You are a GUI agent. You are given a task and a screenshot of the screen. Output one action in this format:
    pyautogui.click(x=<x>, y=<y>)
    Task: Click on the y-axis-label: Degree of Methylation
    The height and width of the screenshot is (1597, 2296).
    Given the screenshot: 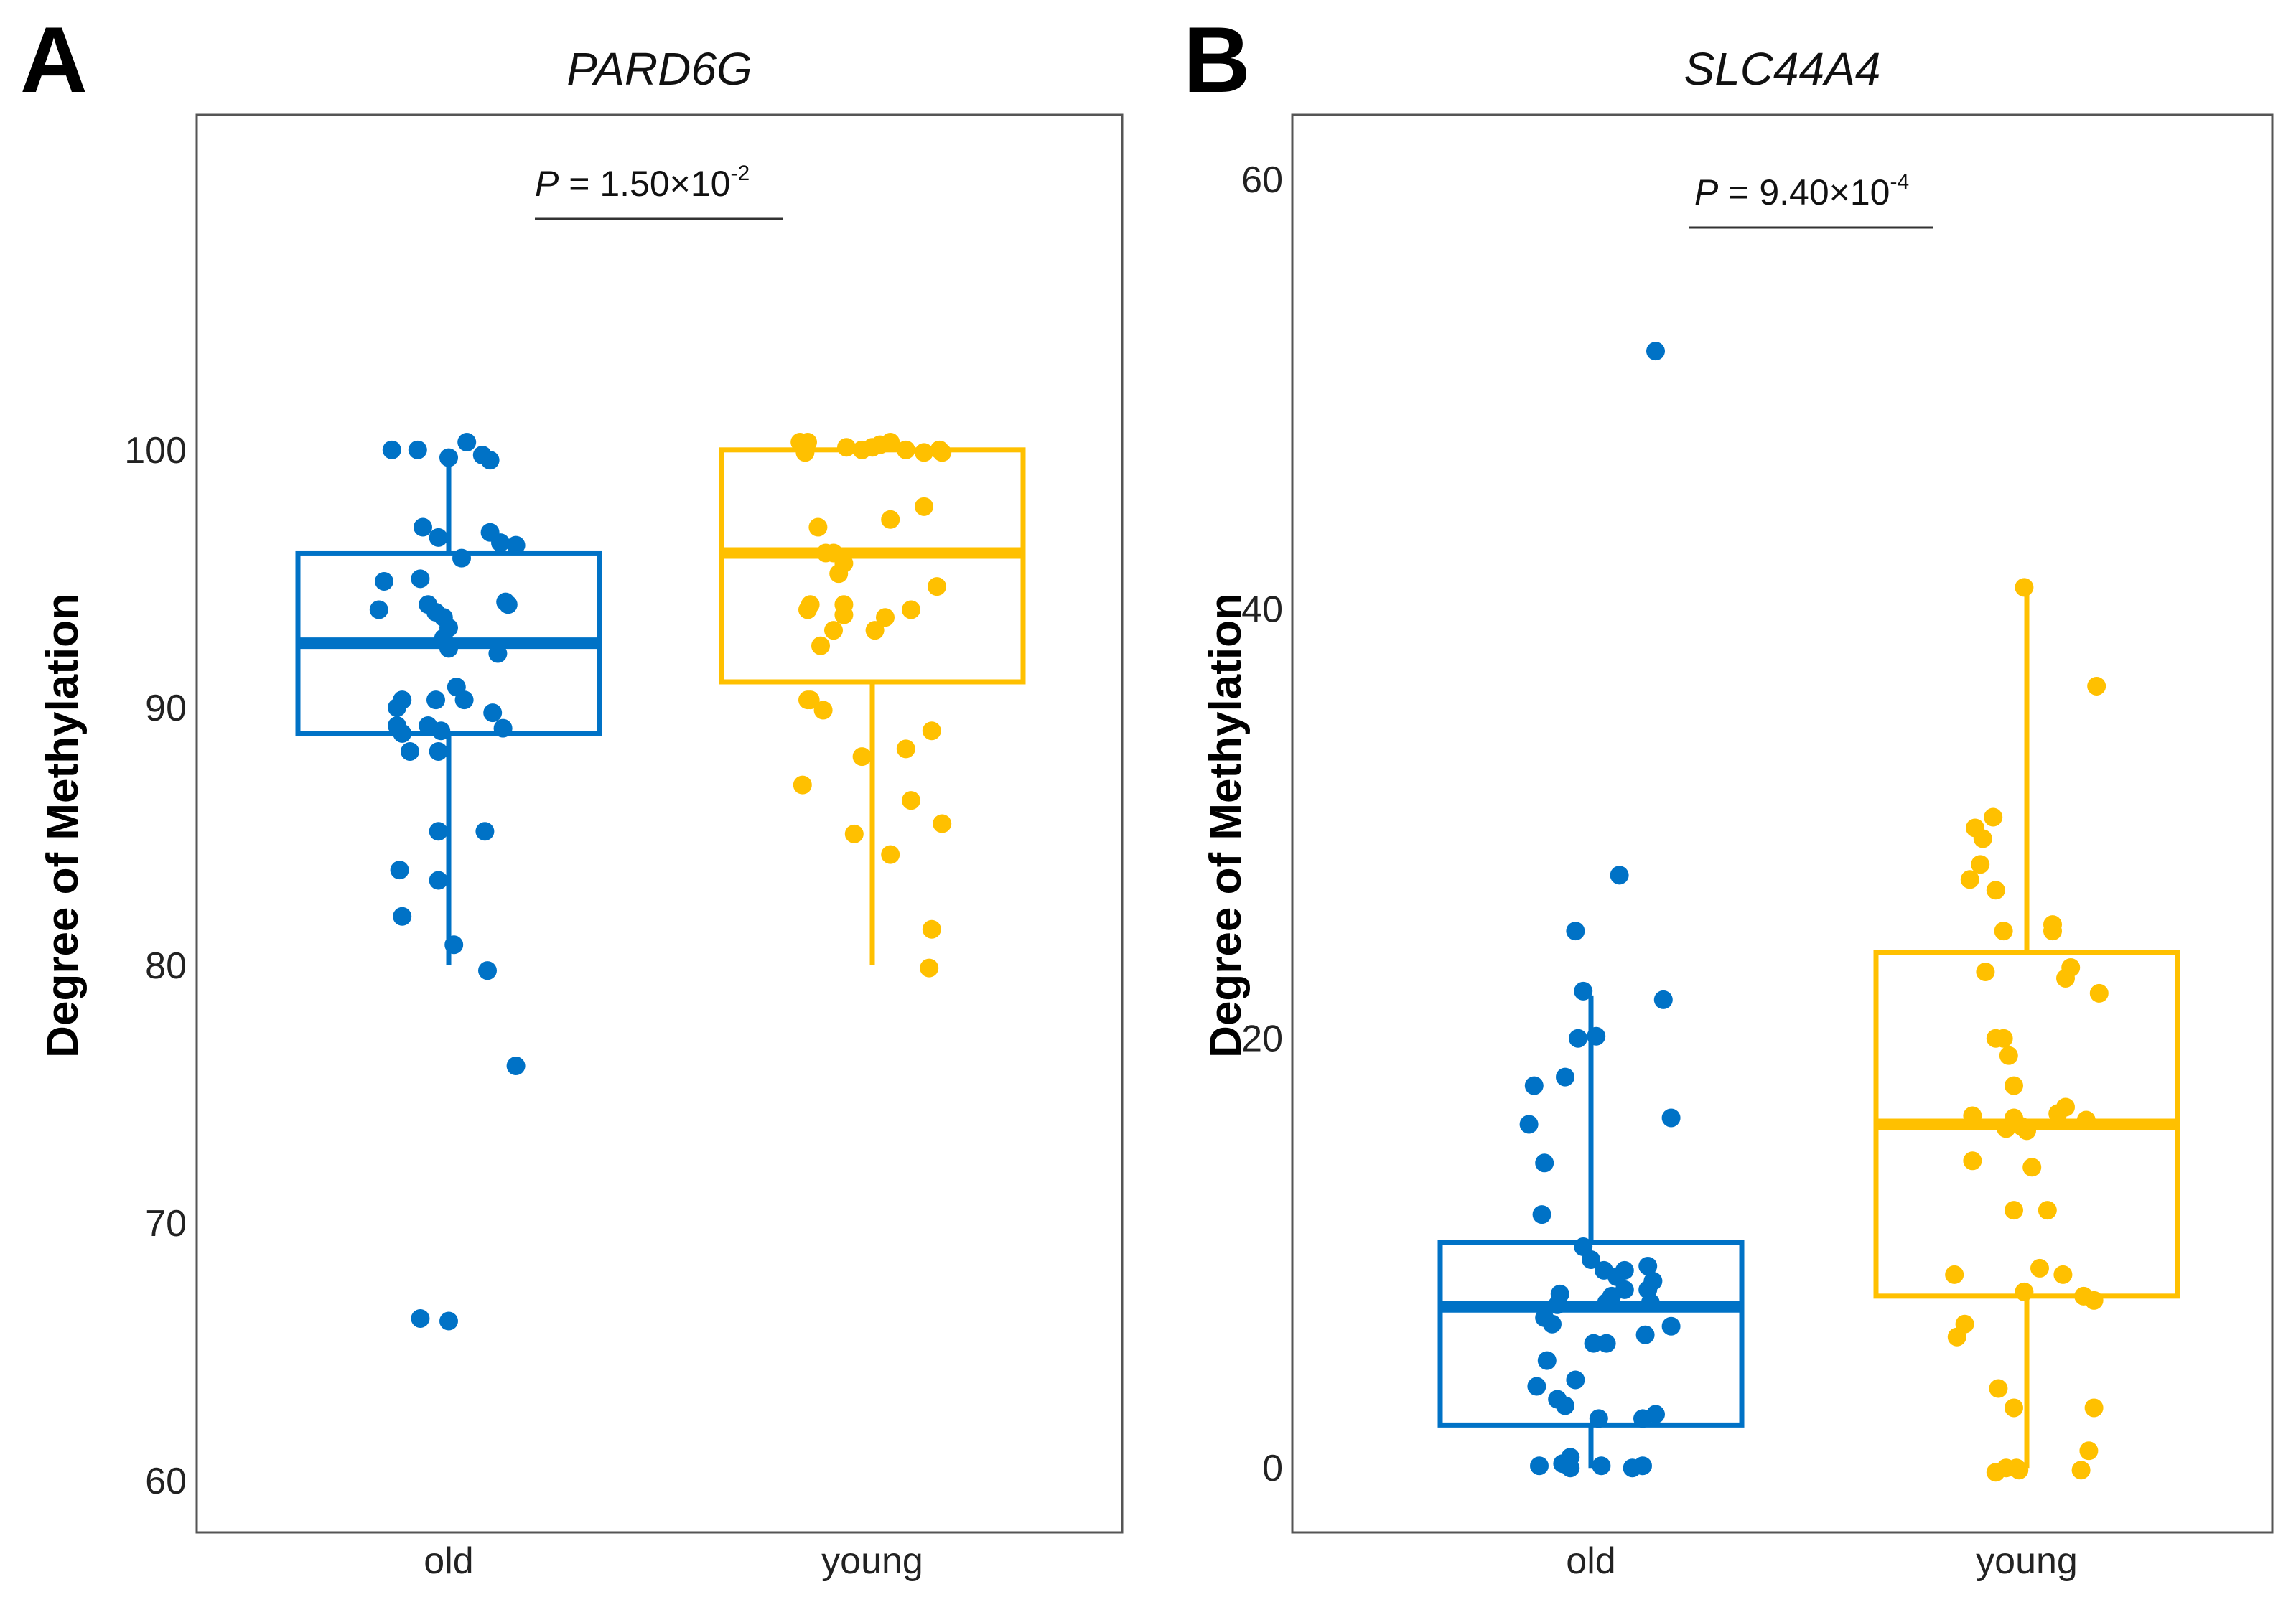 What is the action you would take?
    pyautogui.click(x=1226, y=825)
    